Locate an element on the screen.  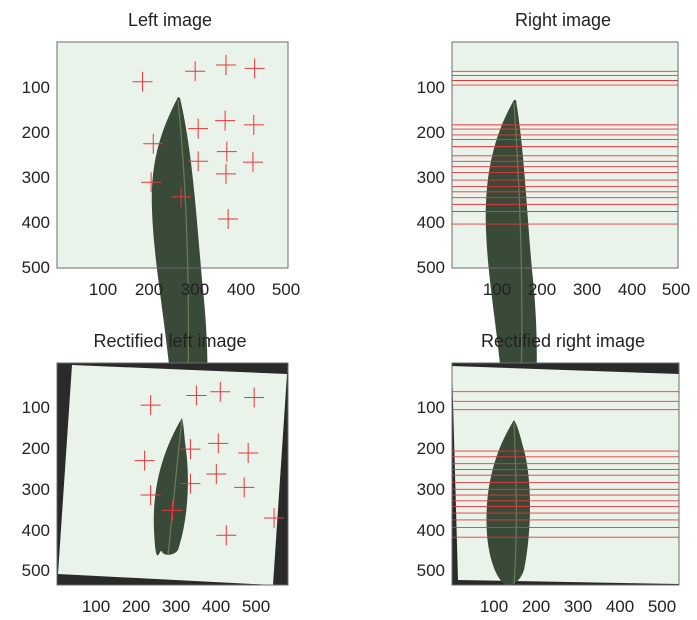
panel-title-rectified-left-image: Rectified left image is located at coordinates (169, 341).